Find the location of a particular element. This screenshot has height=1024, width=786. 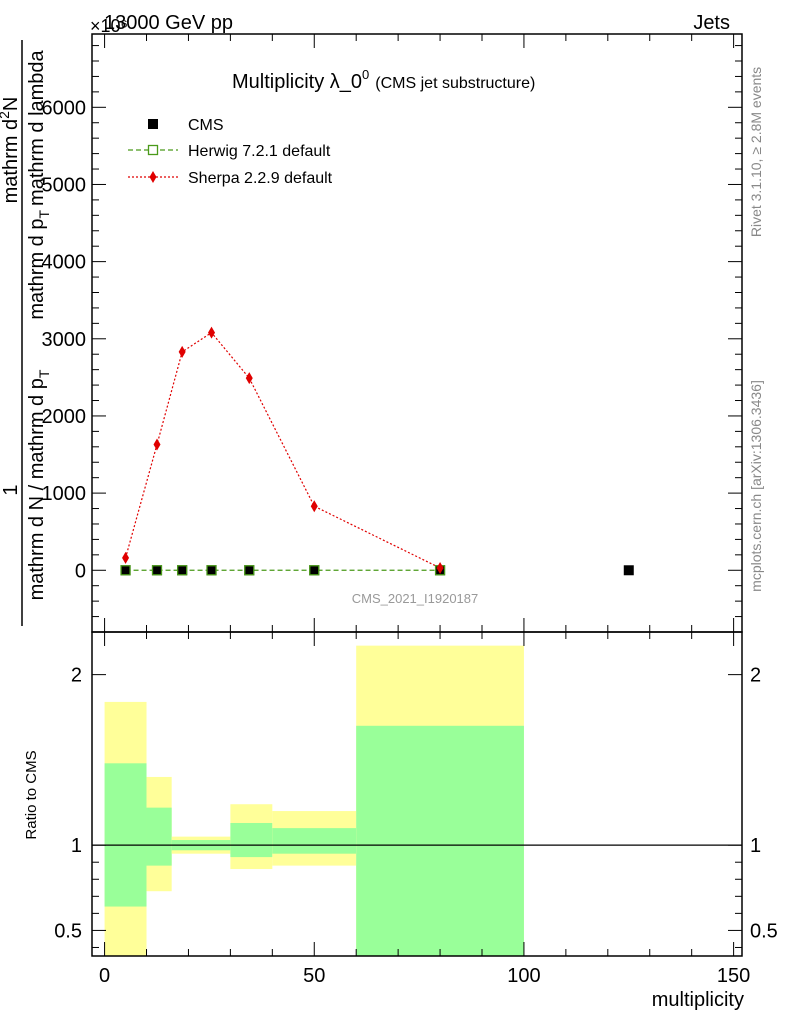

main-ytick-label: 0 is located at coordinates (80, 571).